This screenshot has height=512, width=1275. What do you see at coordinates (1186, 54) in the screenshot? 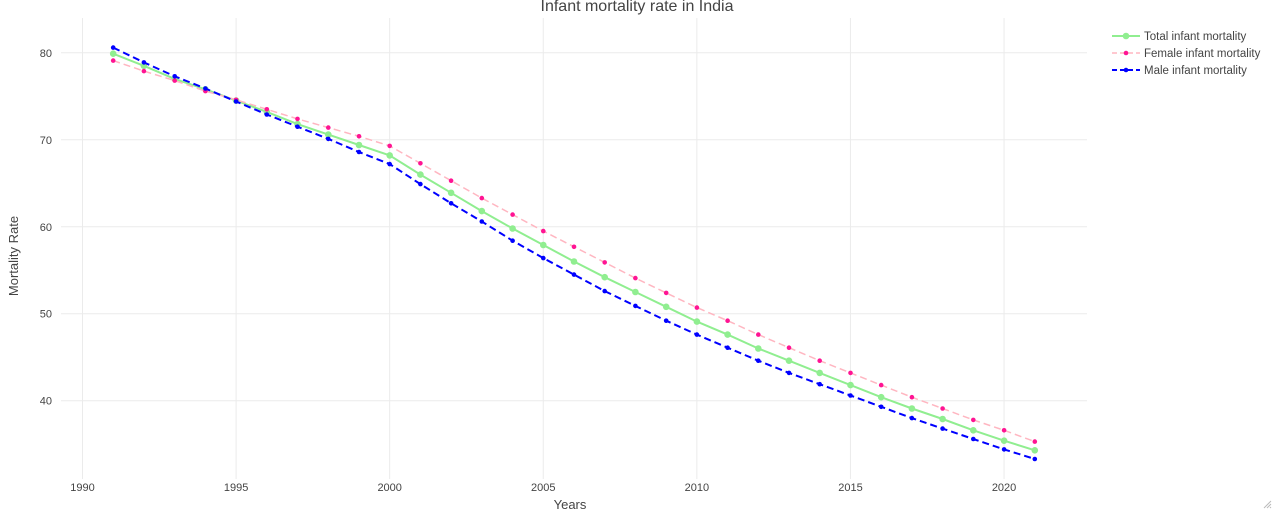
I see `legend-item: Female infant mortality` at bounding box center [1186, 54].